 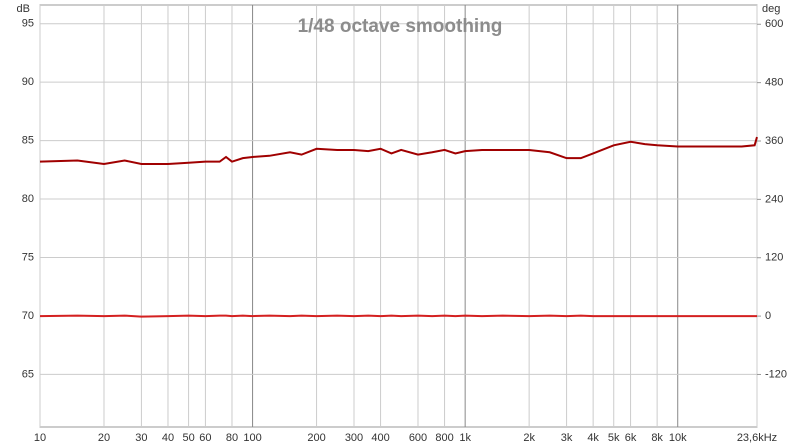 I want to click on y2-axis-label: deg, so click(x=771, y=9).